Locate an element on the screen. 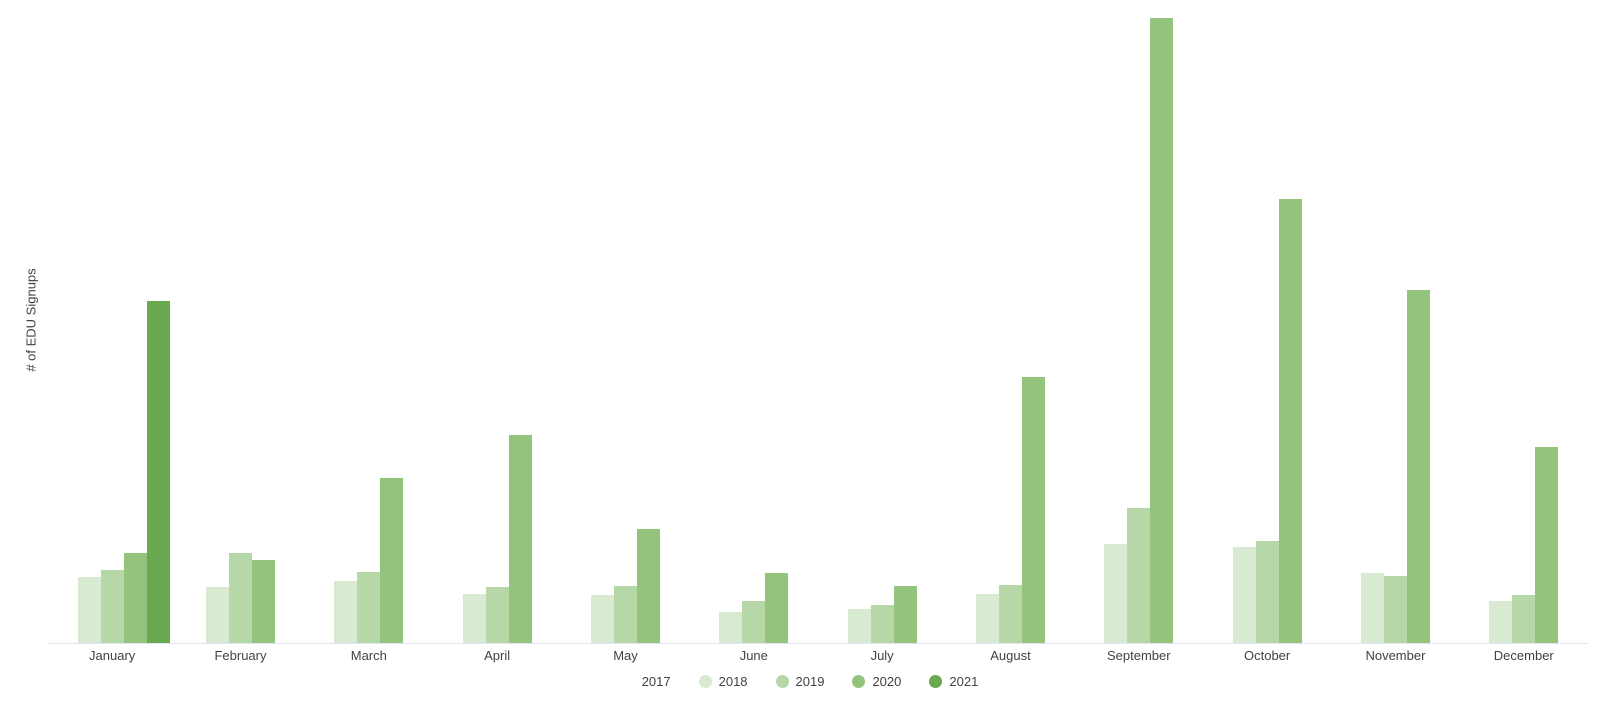 This screenshot has height=719, width=1600. bar-2018-august is located at coordinates (987, 618).